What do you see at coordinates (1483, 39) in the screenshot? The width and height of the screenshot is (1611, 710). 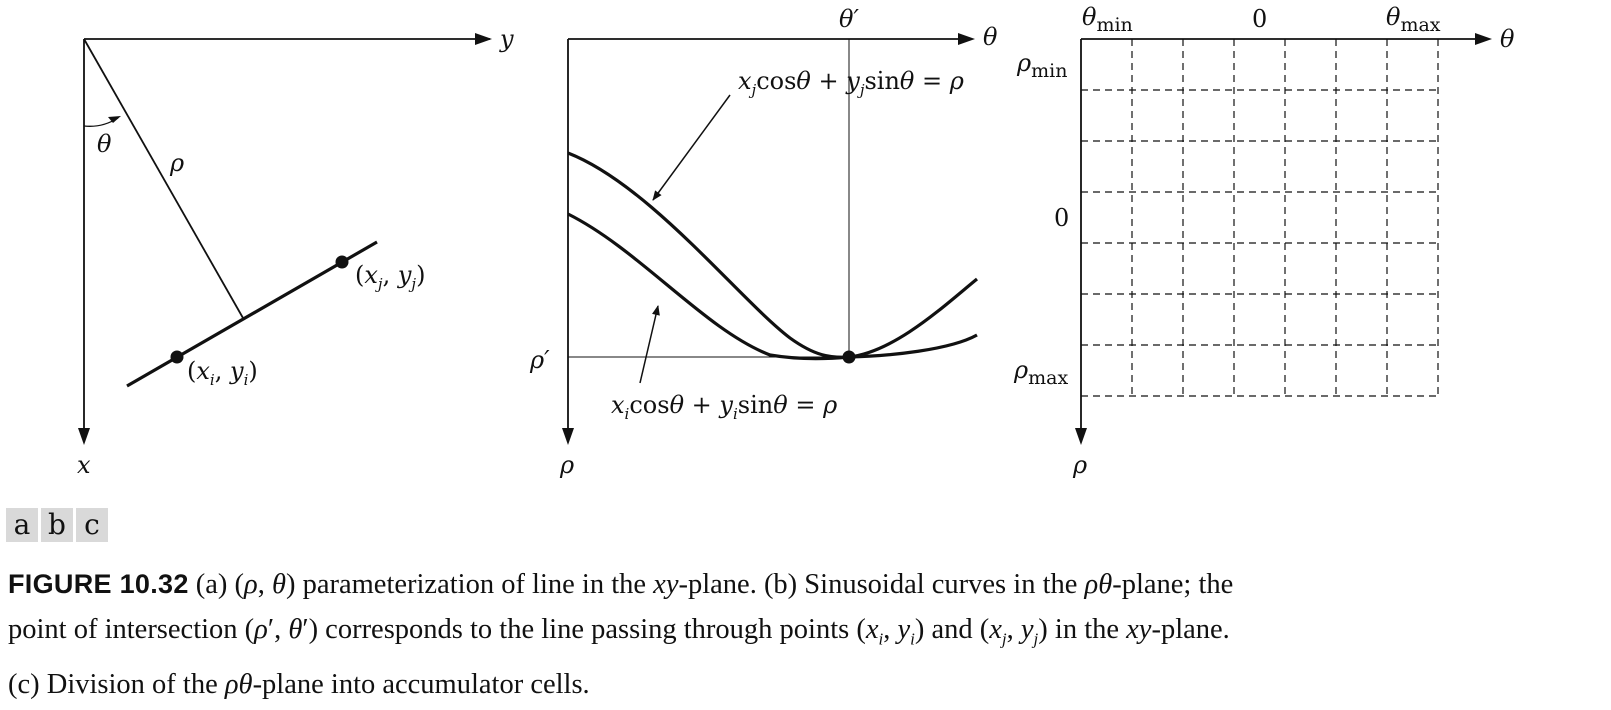 I see `accumulator-theta-axis-arrowhead` at bounding box center [1483, 39].